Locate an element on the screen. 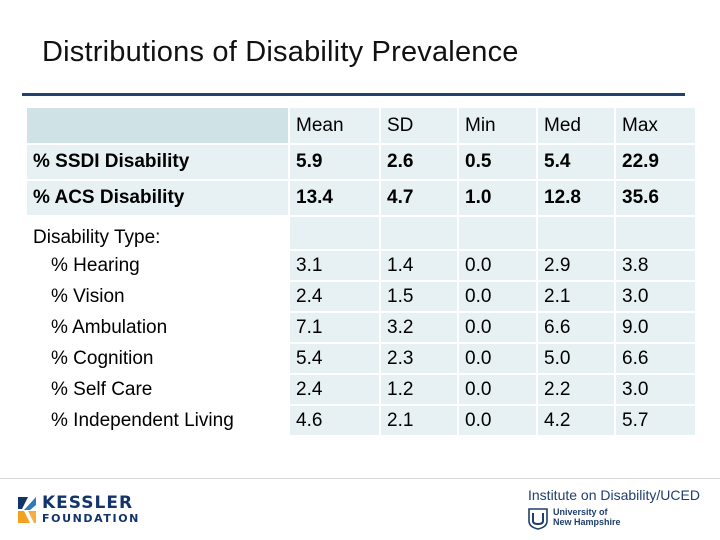 Image resolution: width=720 pixels, height=540 pixels. table-header-row: Mean SD Min Med Max is located at coordinates (361, 125).